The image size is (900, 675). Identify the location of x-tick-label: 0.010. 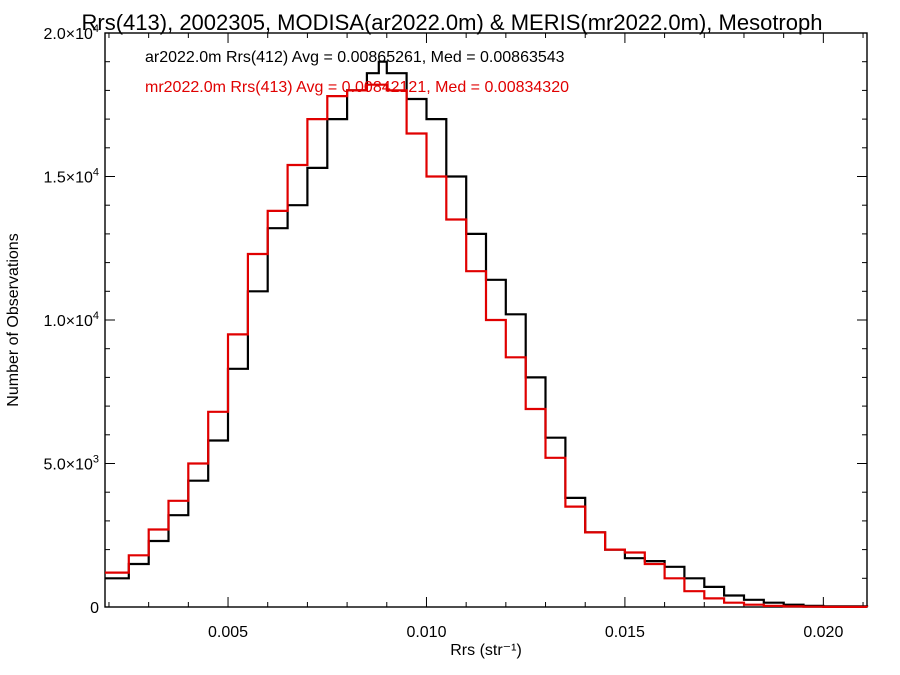
(426, 632).